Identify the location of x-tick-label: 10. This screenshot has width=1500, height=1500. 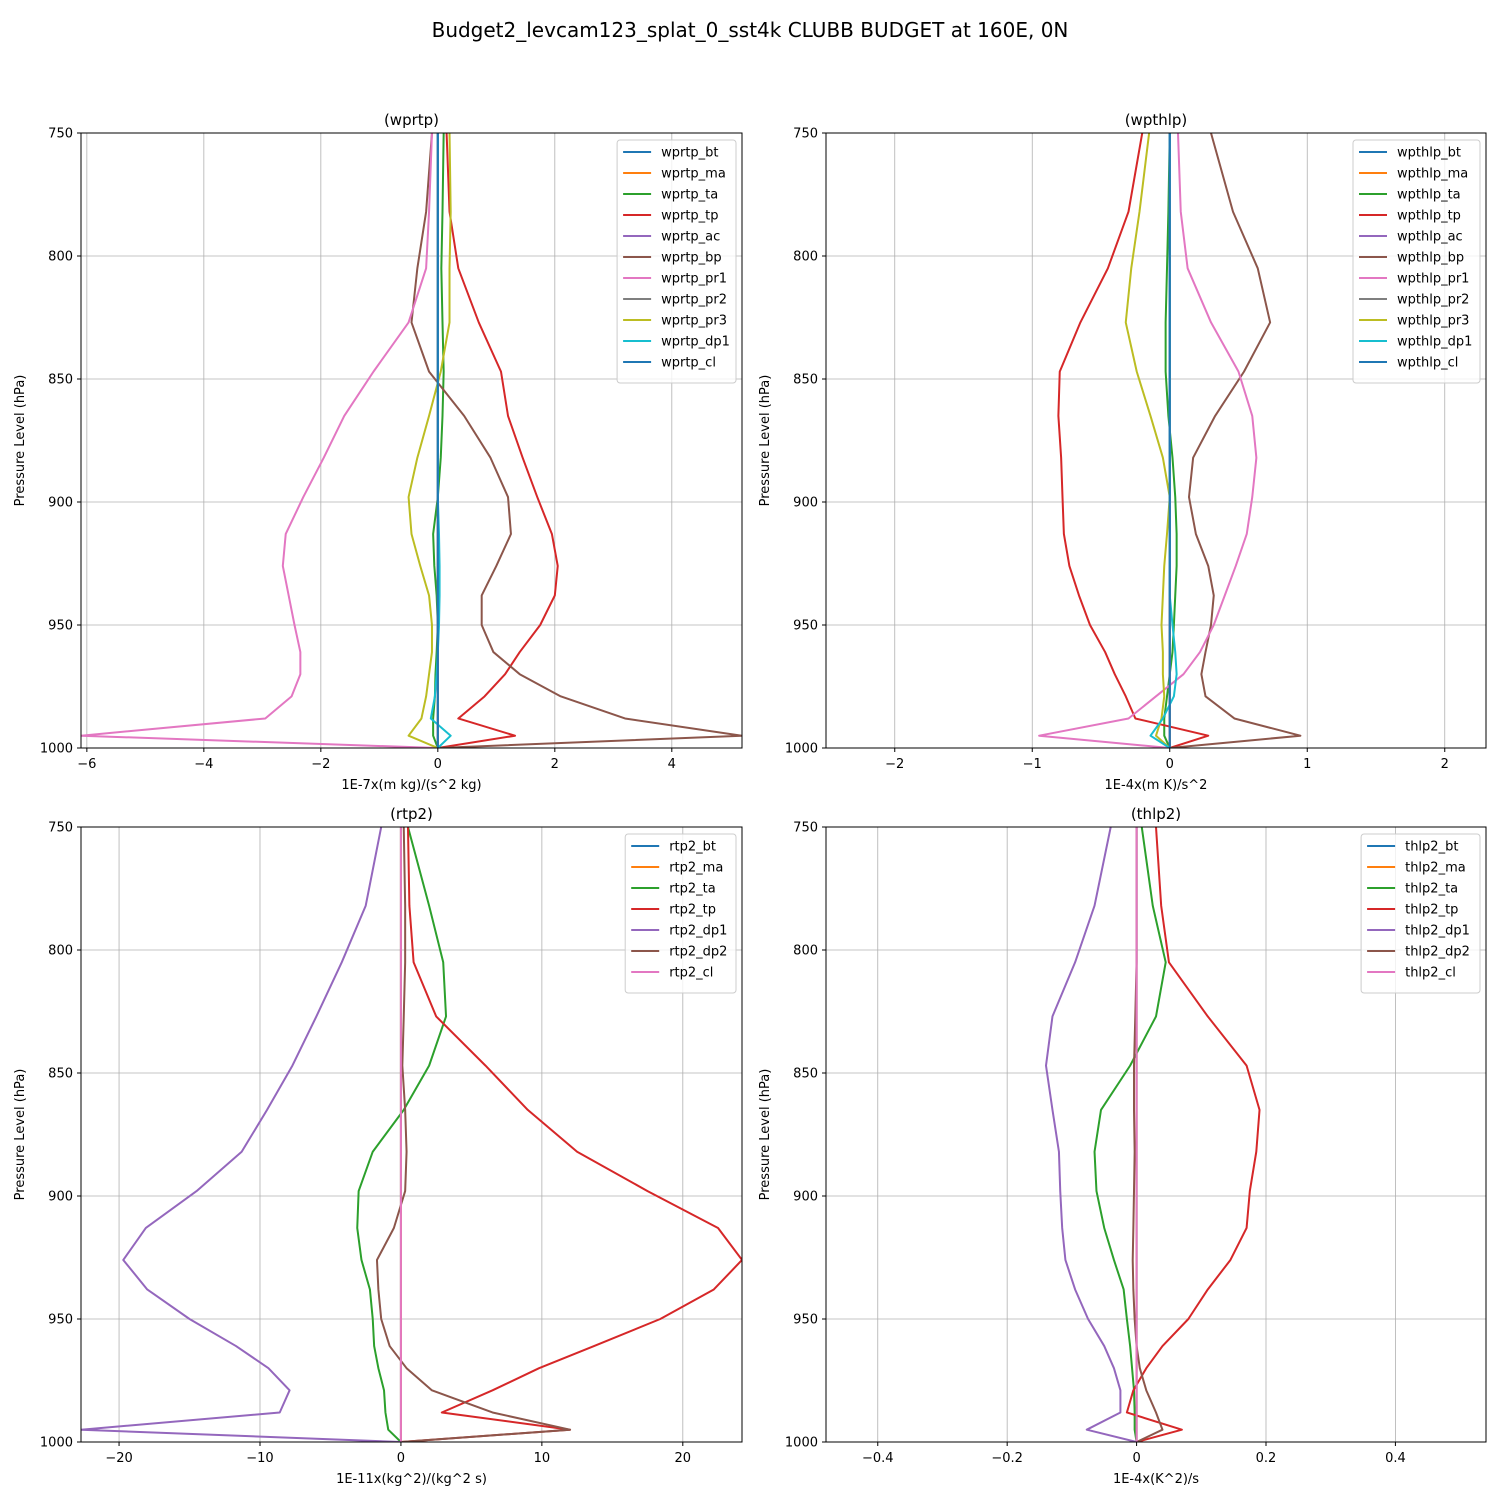
(542, 1458).